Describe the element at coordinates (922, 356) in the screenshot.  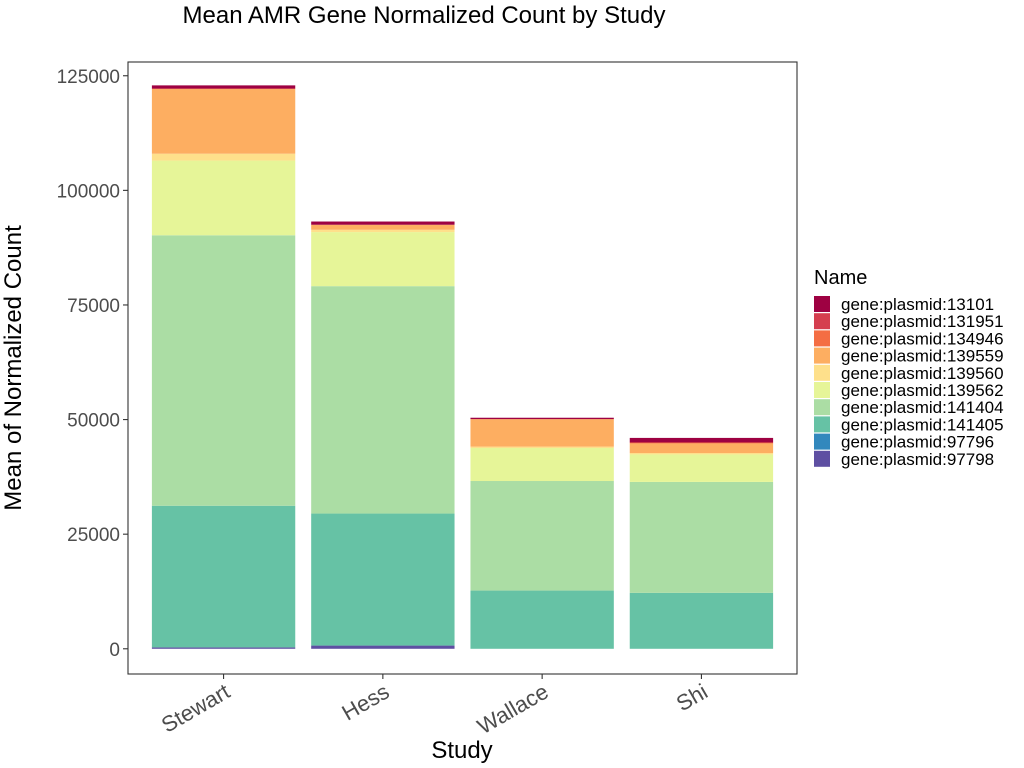
I see `legend-label: gene:plasmid:139559` at that location.